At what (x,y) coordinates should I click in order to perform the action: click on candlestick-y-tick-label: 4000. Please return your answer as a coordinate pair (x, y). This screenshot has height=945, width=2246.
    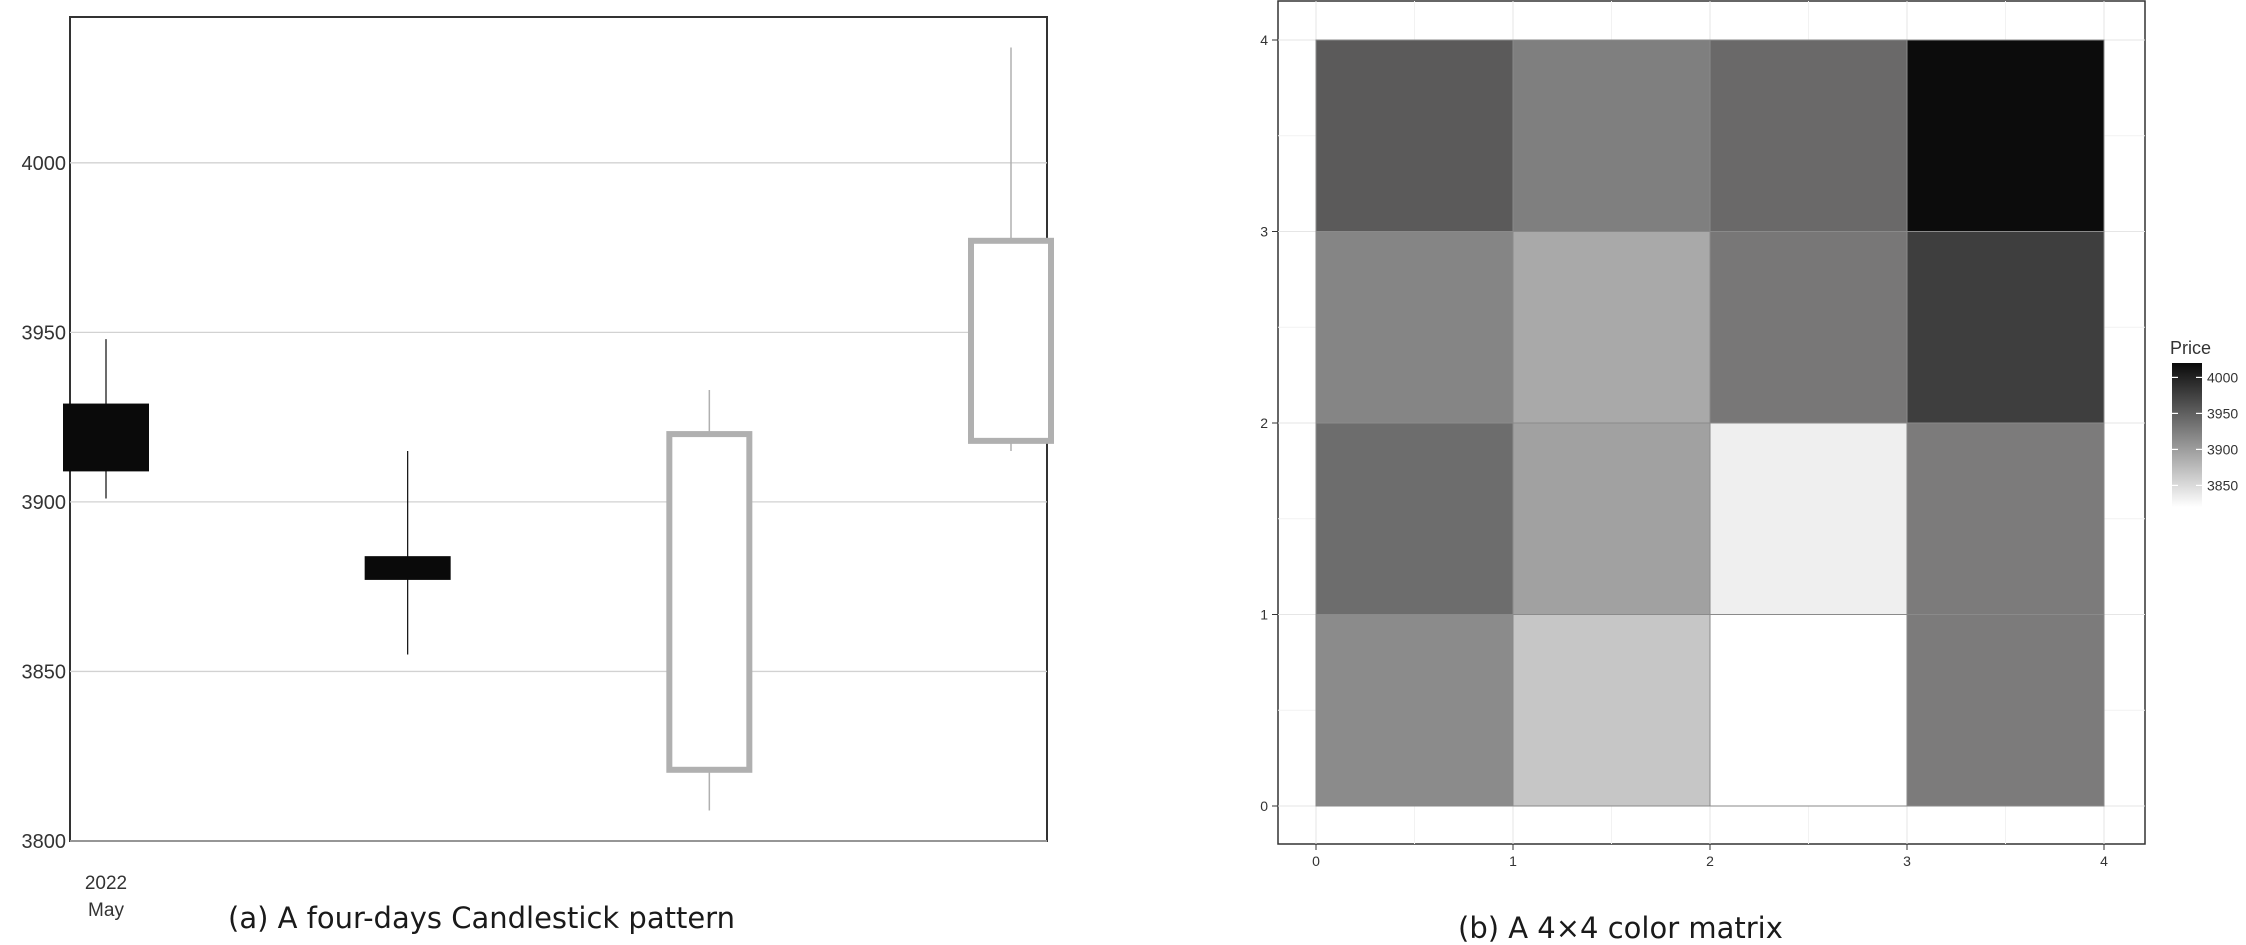
    Looking at the image, I should click on (44, 164).